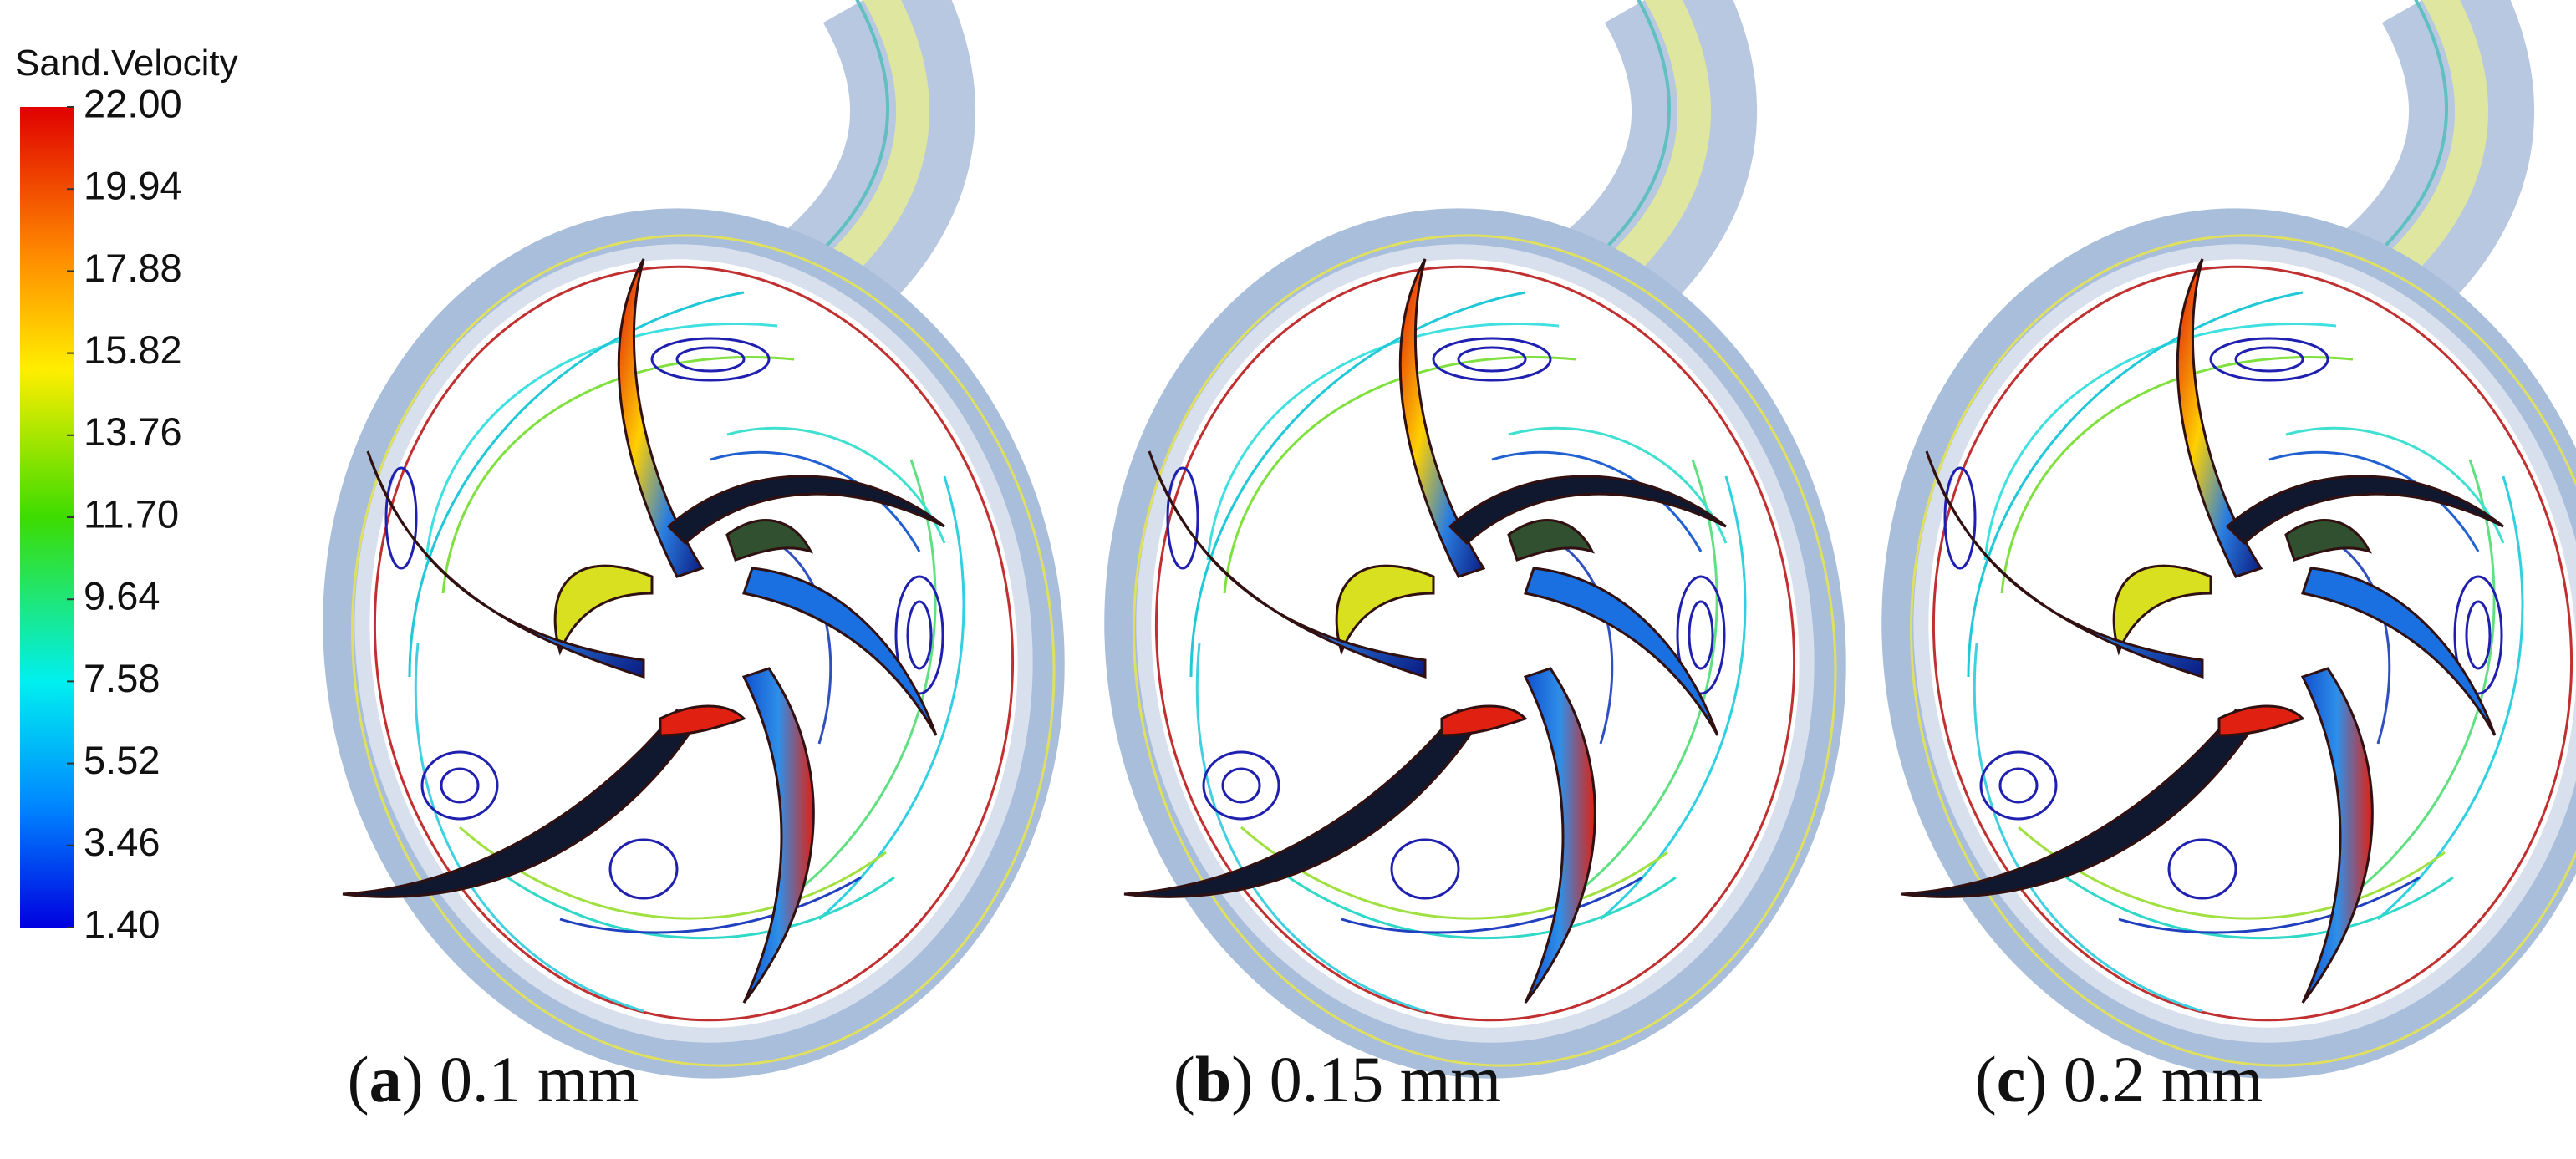 This screenshot has width=2576, height=1159. Describe the element at coordinates (133, 268) in the screenshot. I see `colorbar-label: 17.88` at that location.